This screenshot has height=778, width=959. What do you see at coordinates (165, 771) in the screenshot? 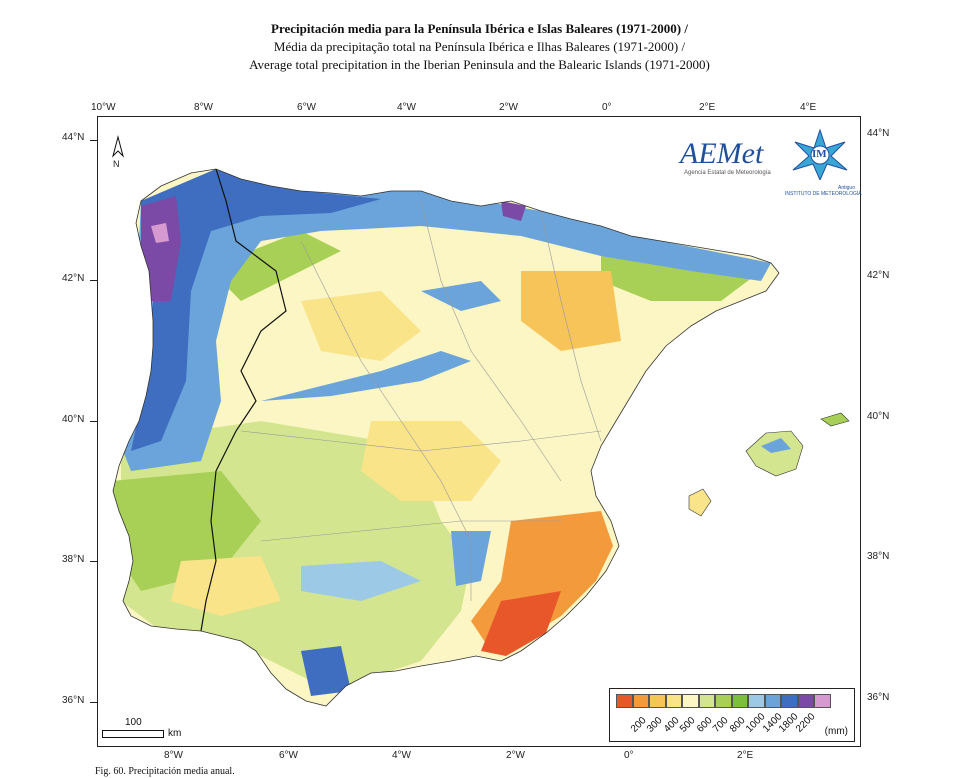
I see `figure-caption: Fig. 60. Precipitación media anual.` at bounding box center [165, 771].